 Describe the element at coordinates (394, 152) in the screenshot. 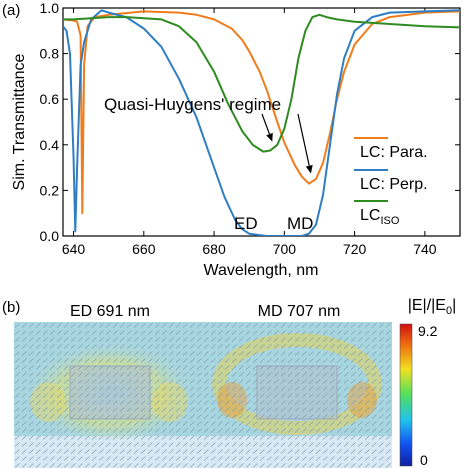

I see `legend-label-para: LC: Para.` at that location.